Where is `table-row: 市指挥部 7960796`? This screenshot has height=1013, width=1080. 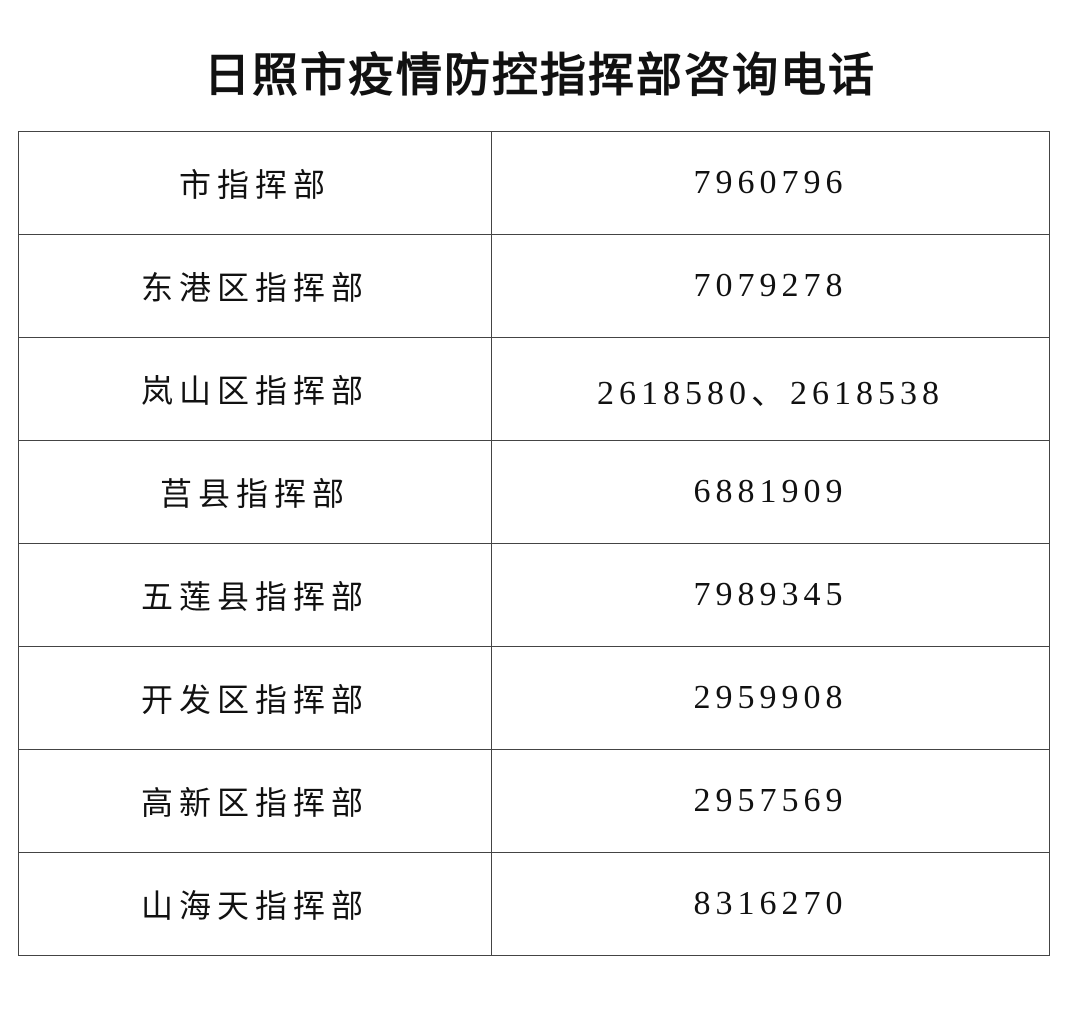 table-row: 市指挥部 7960796 is located at coordinates (534, 183).